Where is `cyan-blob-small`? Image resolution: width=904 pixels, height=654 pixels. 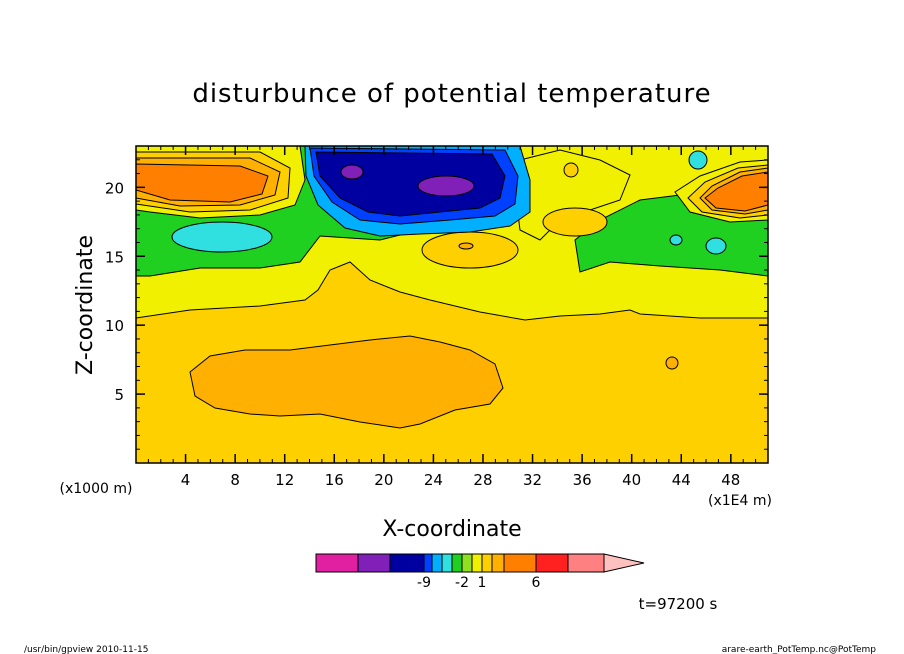
cyan-blob-small is located at coordinates (676, 240).